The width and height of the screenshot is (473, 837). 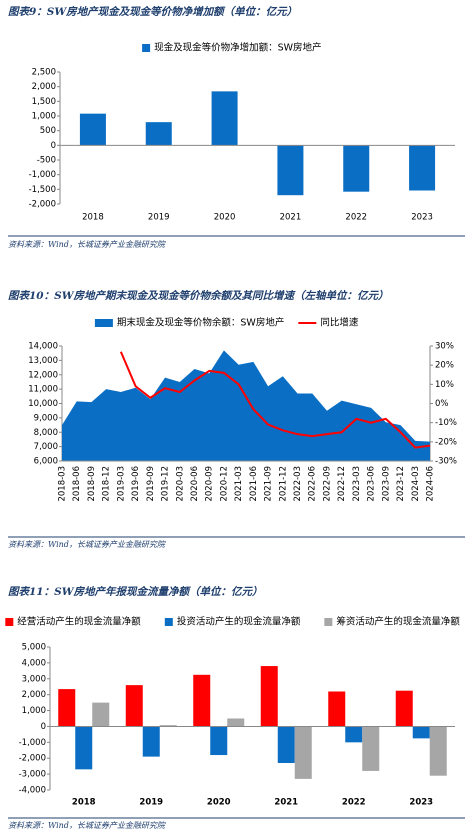 What do you see at coordinates (107, 484) in the screenshot?
I see `x-tick-label: 2018-12` at bounding box center [107, 484].